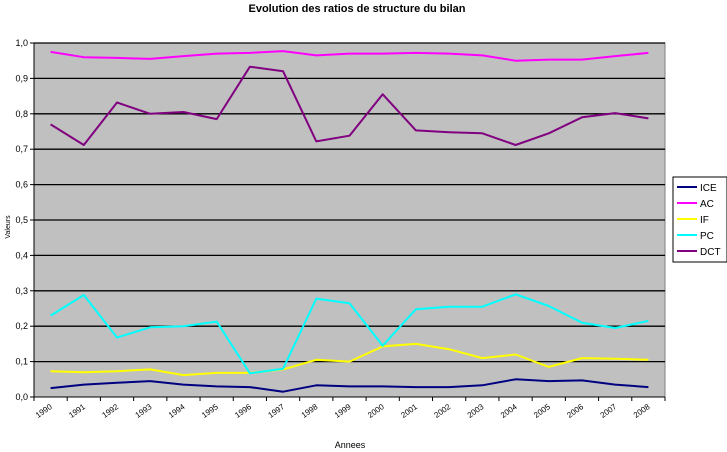 This screenshot has height=452, width=727. Describe the element at coordinates (21, 220) in the screenshot. I see `y-tick-label: 0,5` at that location.